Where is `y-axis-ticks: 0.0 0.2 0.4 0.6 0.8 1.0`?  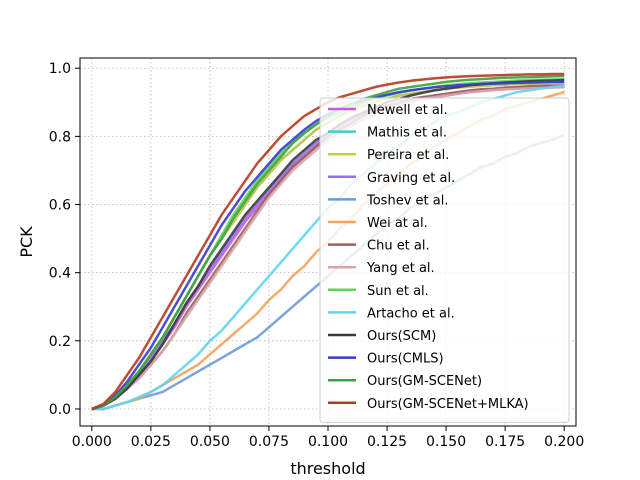 y-axis-ticks: 0.0 0.2 0.4 0.6 0.8 1.0 is located at coordinates (64, 239).